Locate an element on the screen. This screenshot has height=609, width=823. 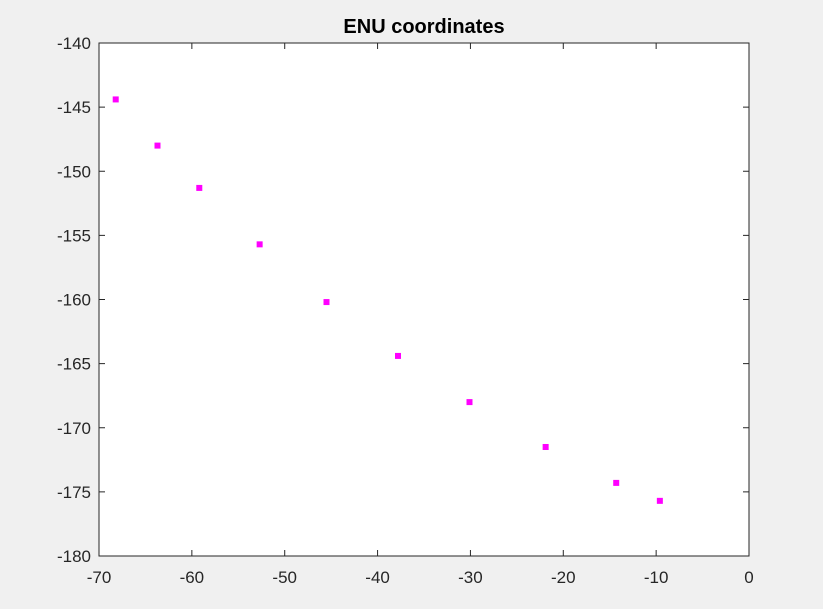
y-tick-label: -165 is located at coordinates (74, 364).